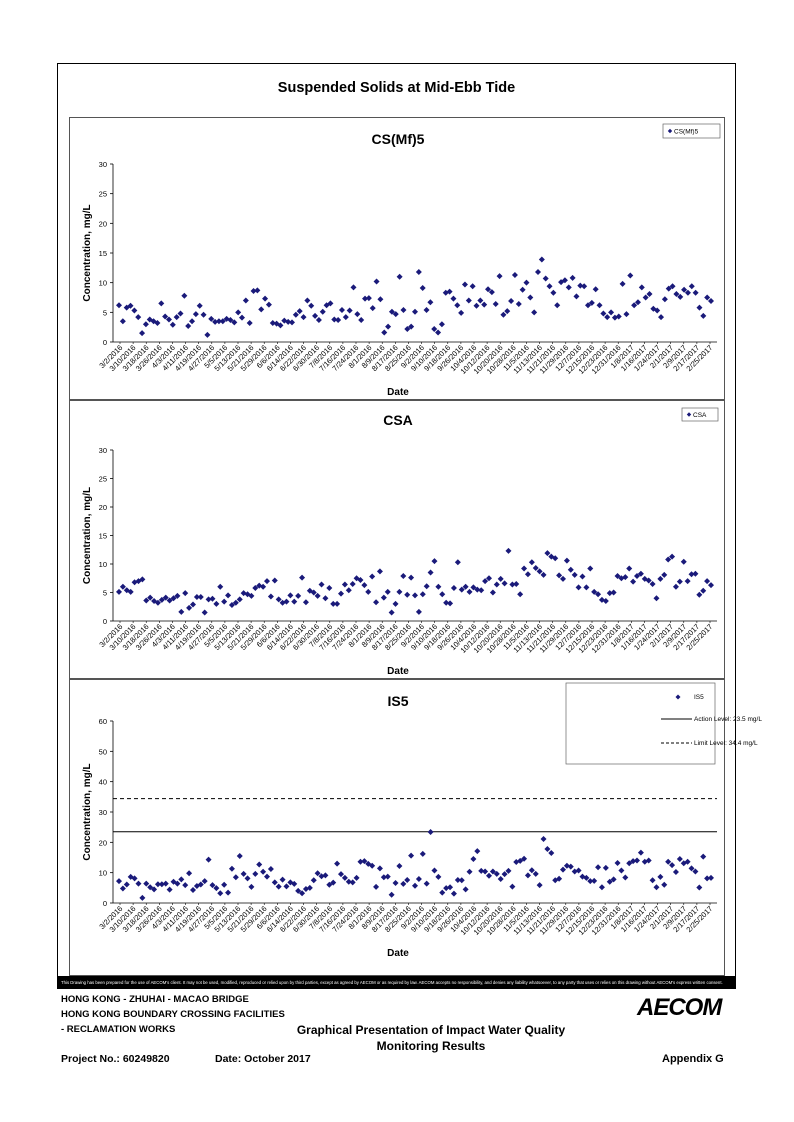  Describe the element at coordinates (398, 953) in the screenshot. I see `x-axis-title: Date` at that location.